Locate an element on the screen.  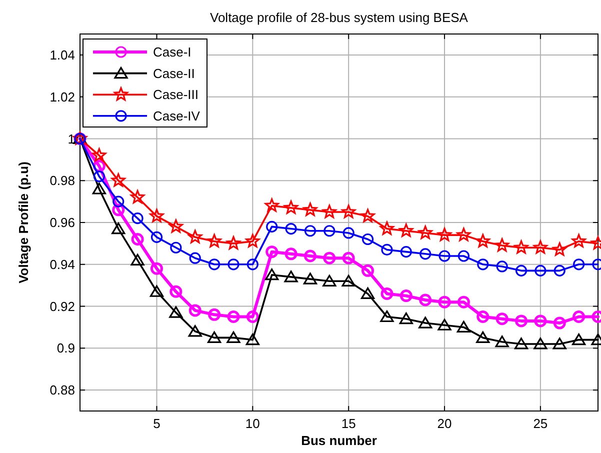
legend-label: Case-II is located at coordinates (174, 73).